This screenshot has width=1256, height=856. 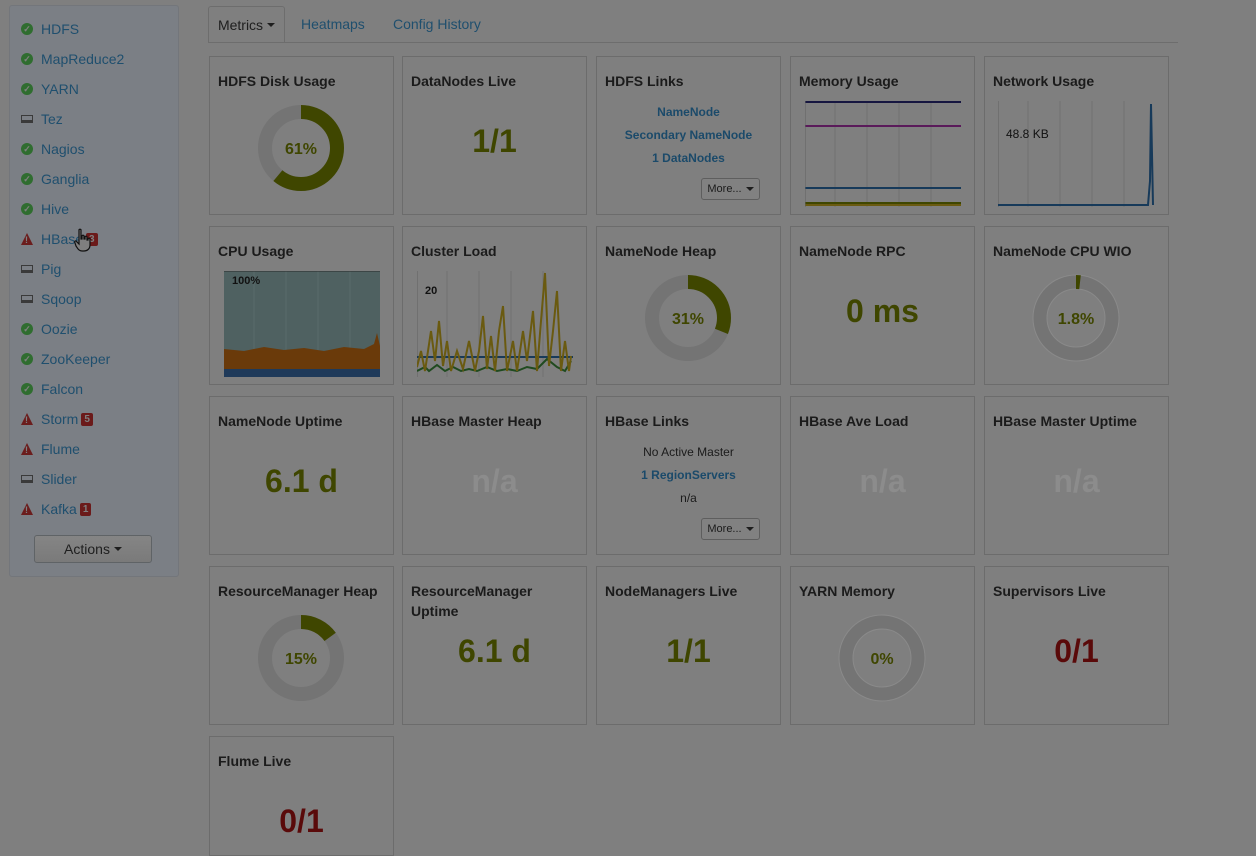 What do you see at coordinates (693, 42) in the screenshot?
I see `tabs-divider` at bounding box center [693, 42].